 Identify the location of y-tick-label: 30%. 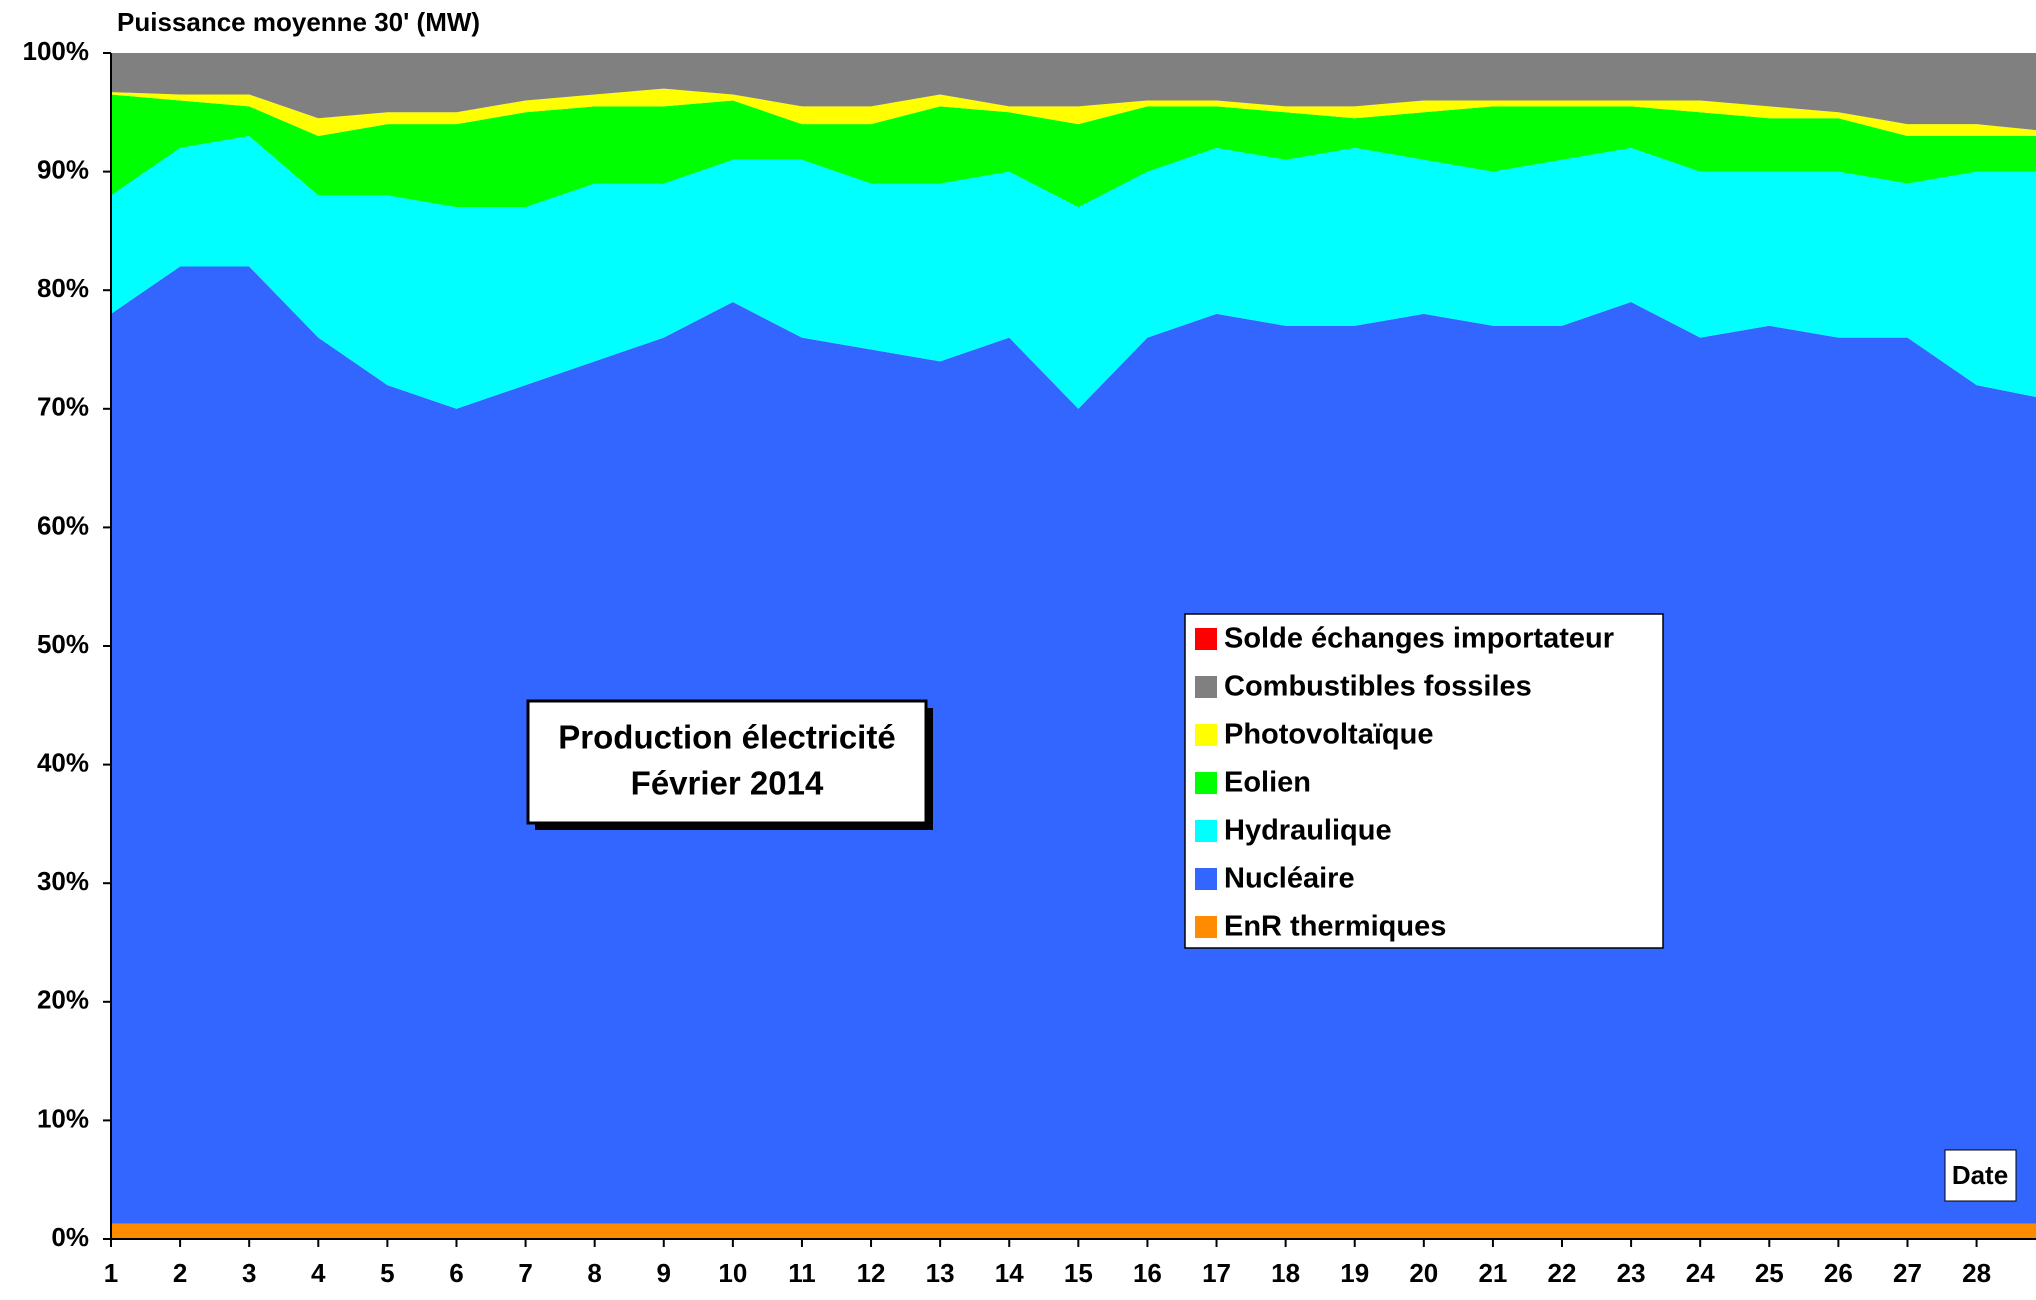
(63, 881).